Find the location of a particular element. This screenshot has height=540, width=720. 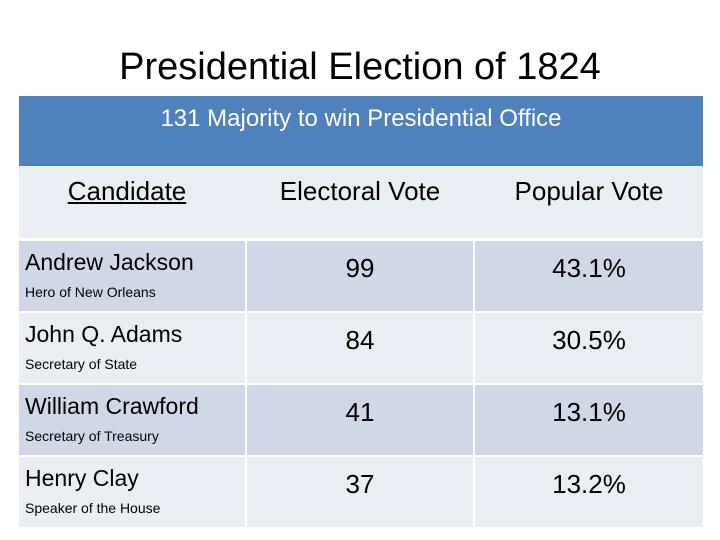

popular-vote-cell: 30.5% is located at coordinates (589, 348).